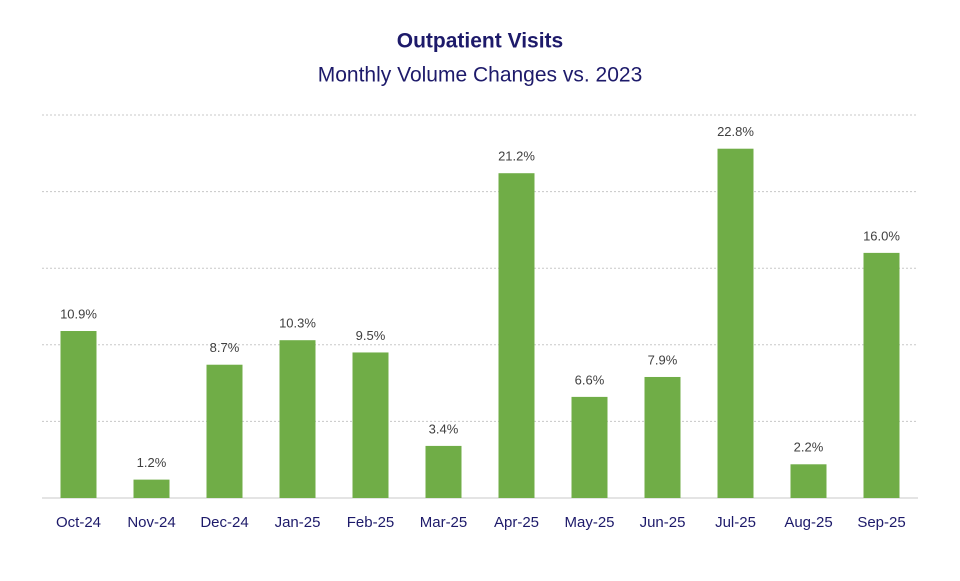 The image size is (960, 581). I want to click on x-tick-label: Jan-25, so click(298, 522).